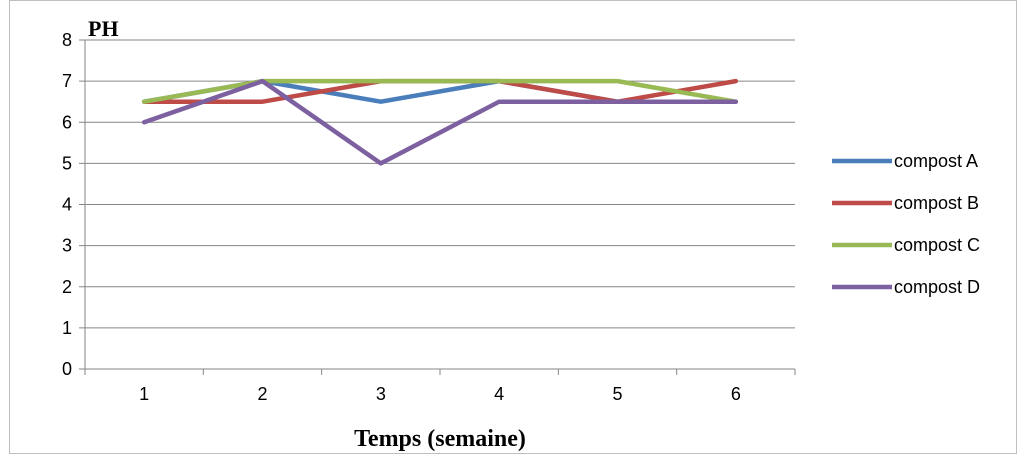 Image resolution: width=1023 pixels, height=457 pixels. What do you see at coordinates (440, 439) in the screenshot?
I see `x-axis-label: Temps (semaine)` at bounding box center [440, 439].